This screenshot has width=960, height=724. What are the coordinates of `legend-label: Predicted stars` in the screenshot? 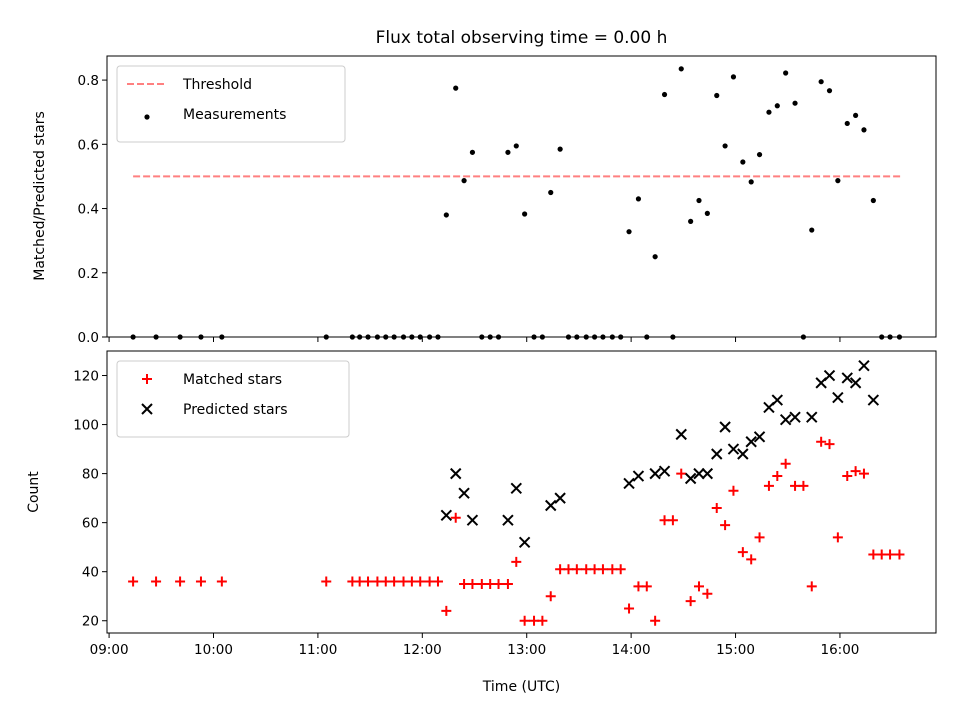 It's located at (235, 410).